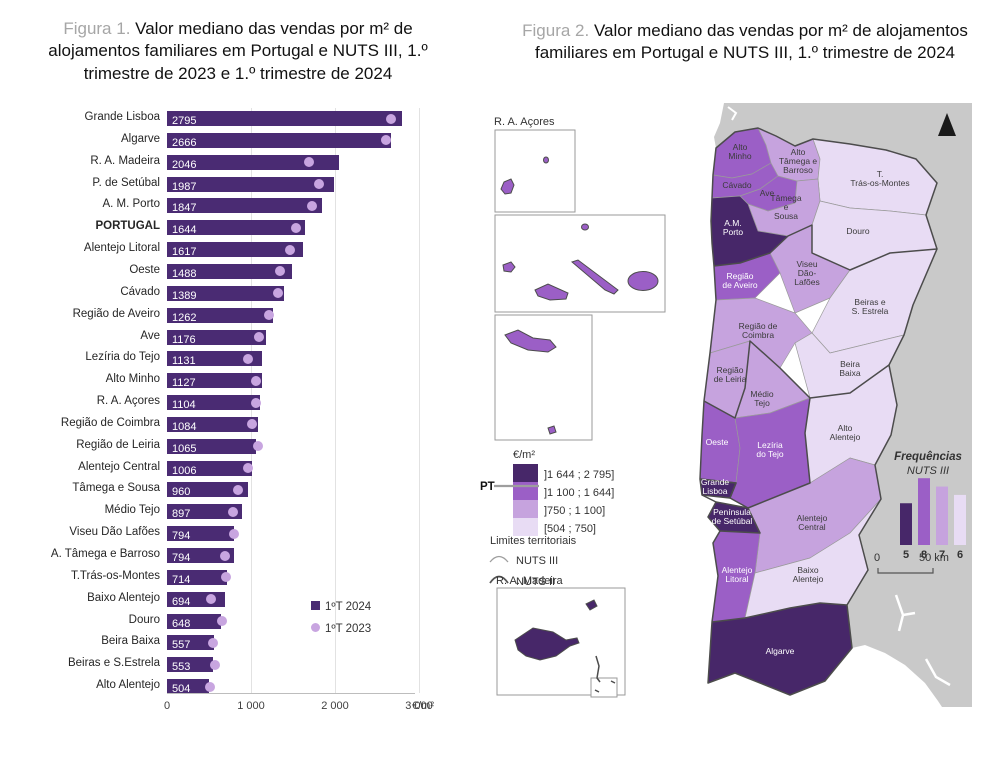  Describe the element at coordinates (960, 555) in the screenshot. I see `freq-value-label: 6` at that location.